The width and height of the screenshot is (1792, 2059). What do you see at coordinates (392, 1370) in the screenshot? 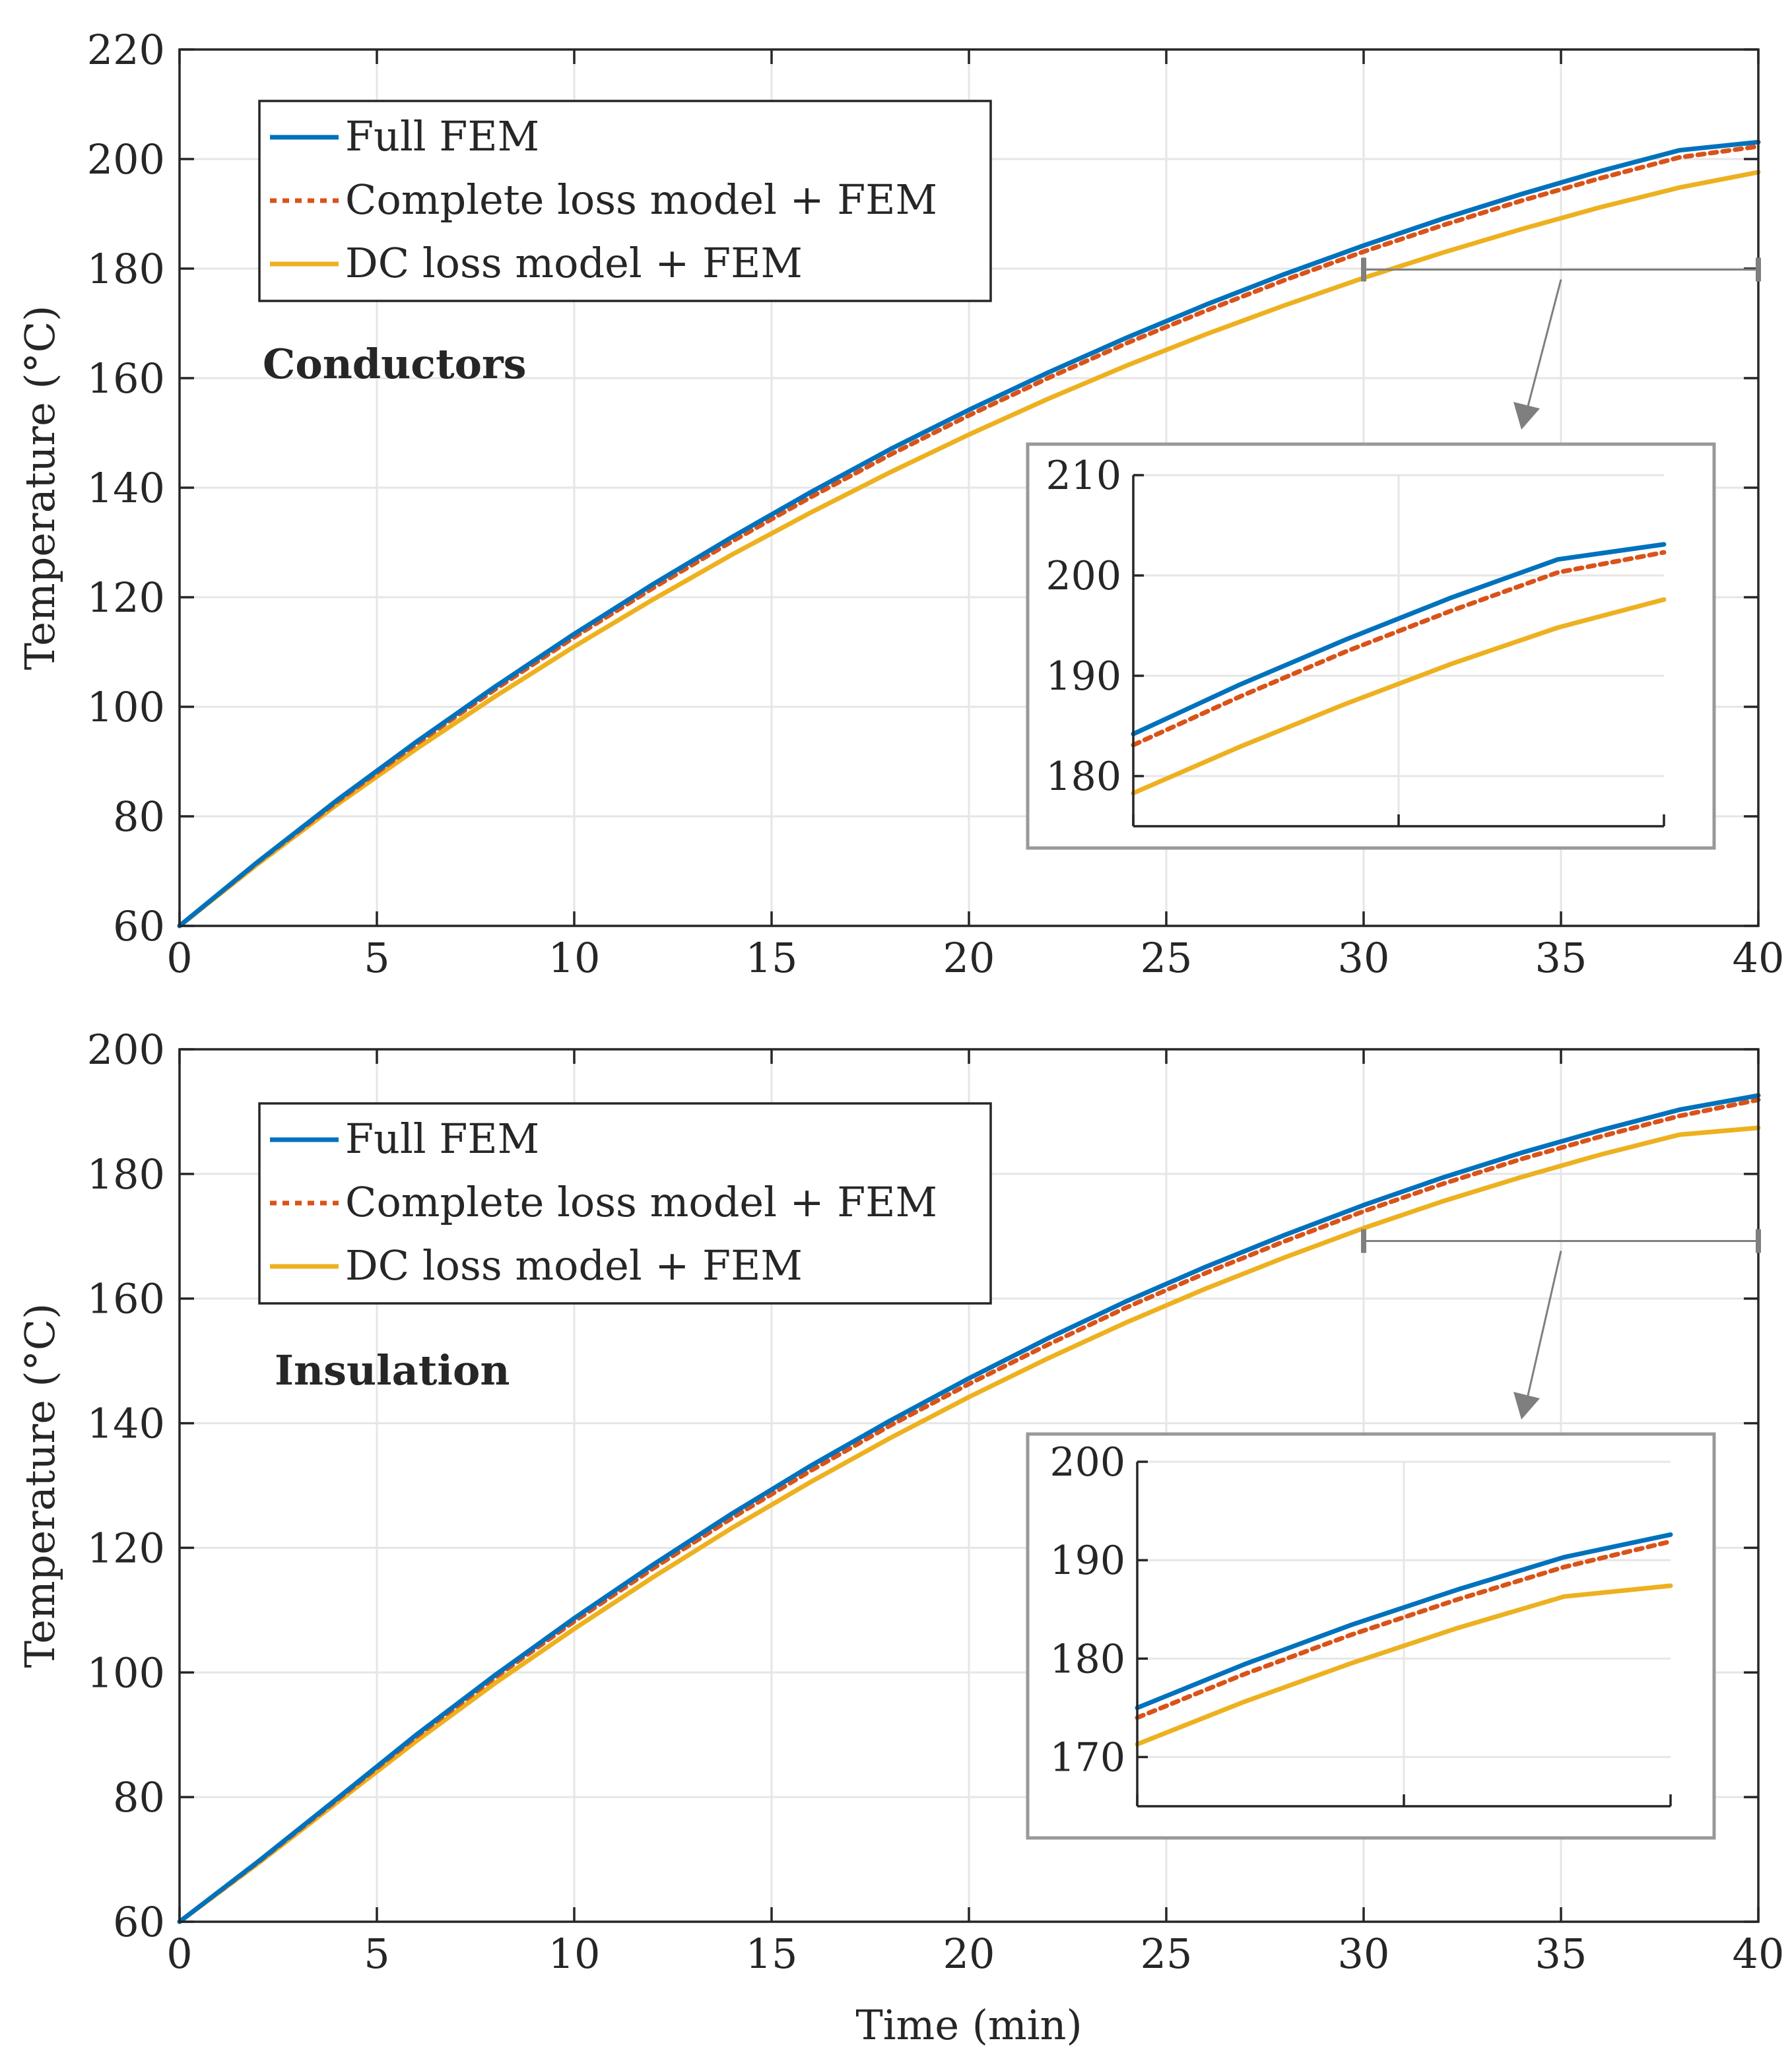
I see `insulation-annotation: Insulation` at bounding box center [392, 1370].